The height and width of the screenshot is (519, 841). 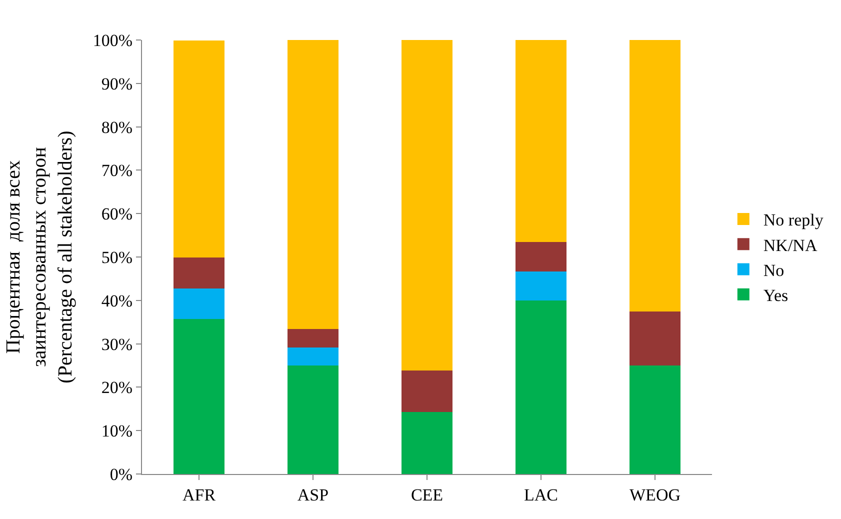 What do you see at coordinates (117, 388) in the screenshot?
I see `y-tick-label: 20%` at bounding box center [117, 388].